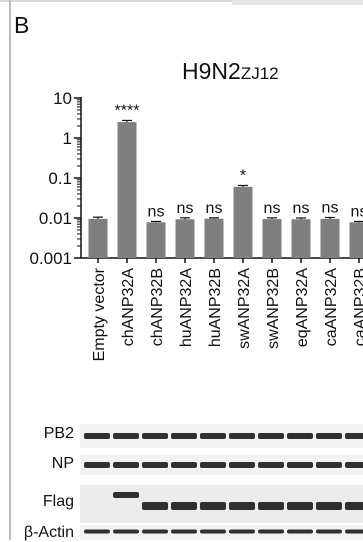  Describe the element at coordinates (127, 110) in the screenshot. I see `significance-label: ****` at that location.